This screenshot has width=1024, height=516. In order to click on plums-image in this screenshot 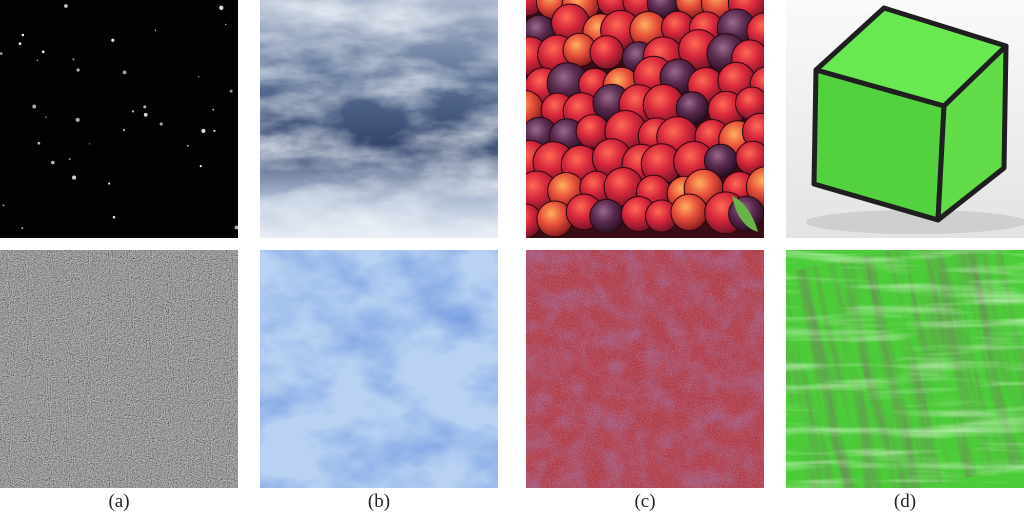, I will do `click(645, 119)`.